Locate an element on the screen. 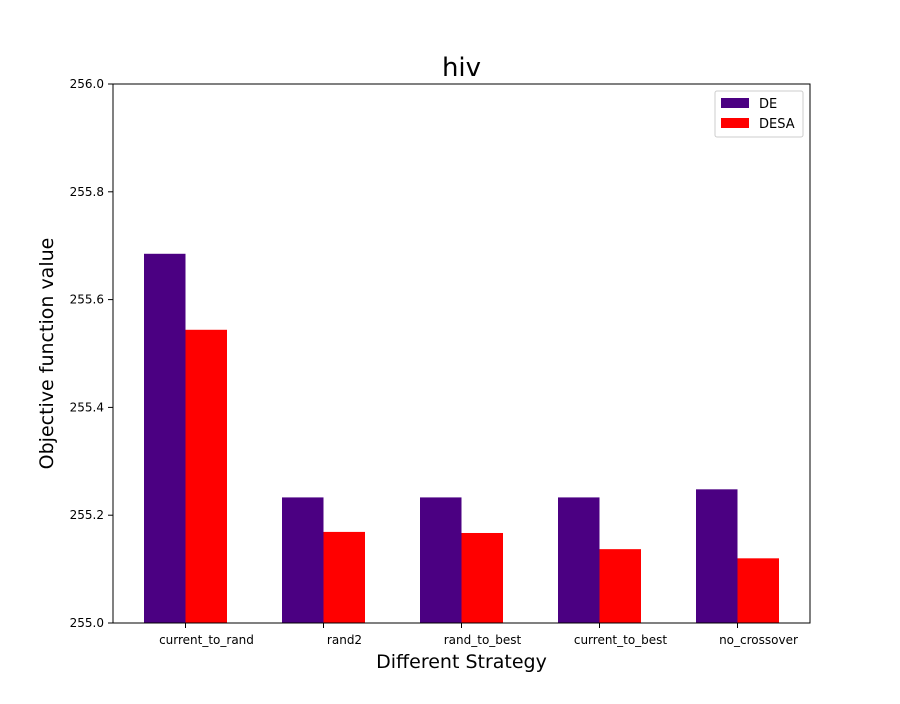 The height and width of the screenshot is (704, 900). y-axis-title: Objective function value is located at coordinates (47, 354).